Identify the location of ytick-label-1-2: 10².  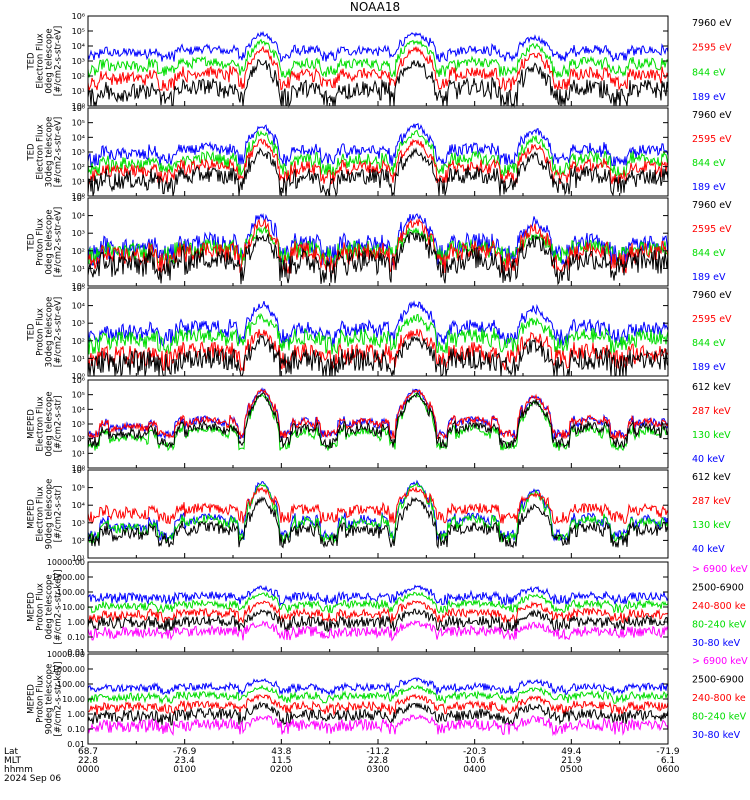
(78, 167).